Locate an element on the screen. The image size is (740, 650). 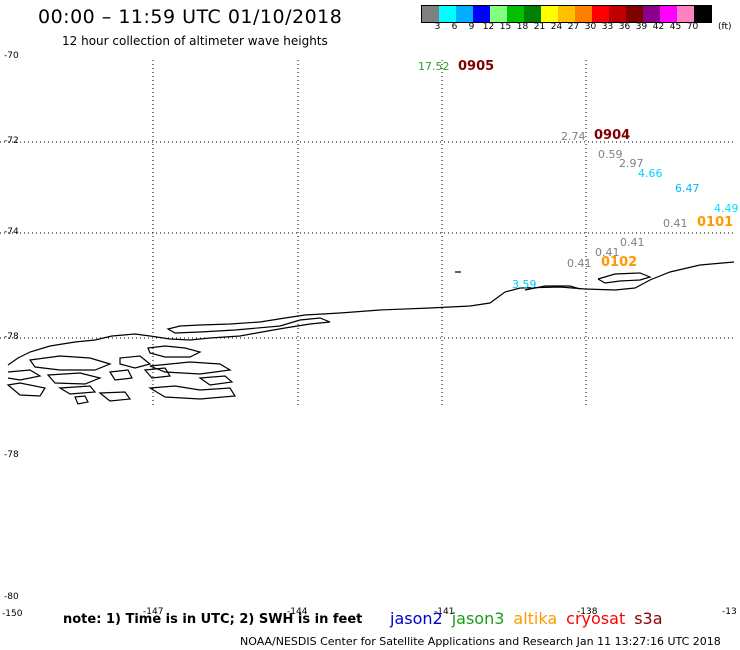
legend-jason3: jason3 is located at coordinates (478, 618).